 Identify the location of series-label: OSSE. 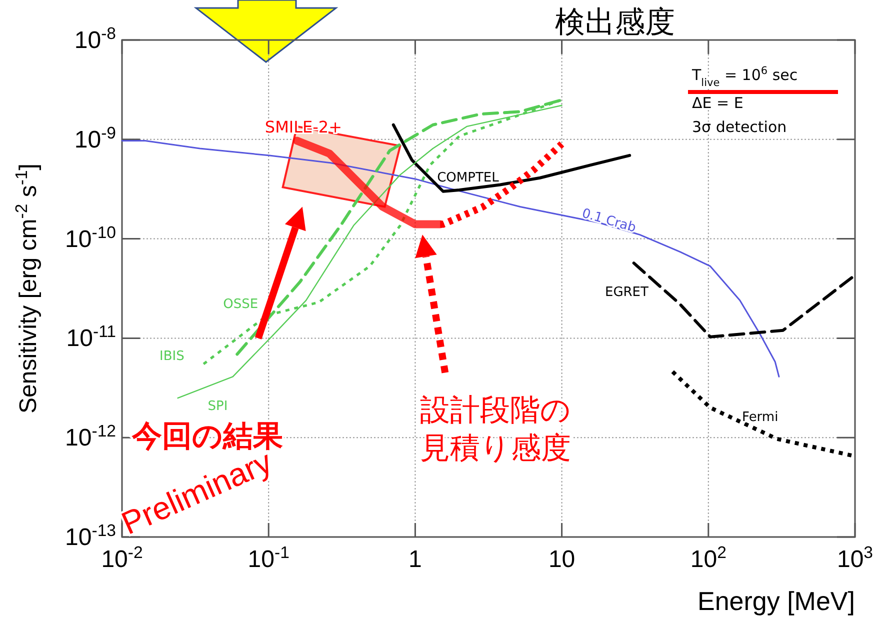
(240, 304).